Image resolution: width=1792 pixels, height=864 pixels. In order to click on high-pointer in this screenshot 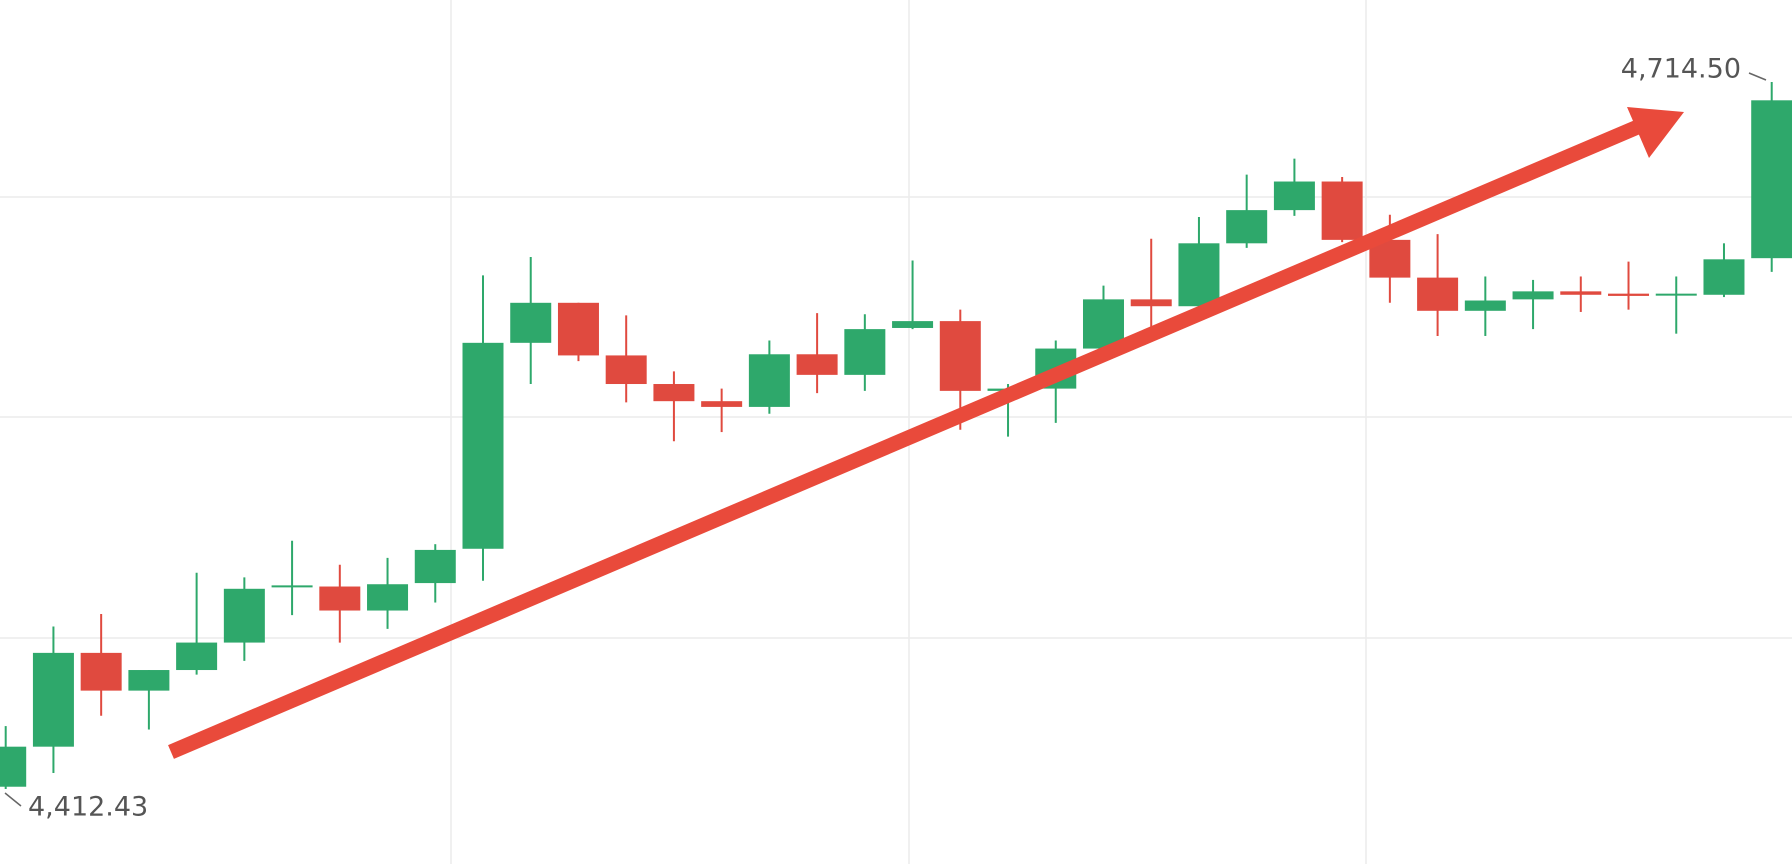, I will do `click(1757, 76)`.